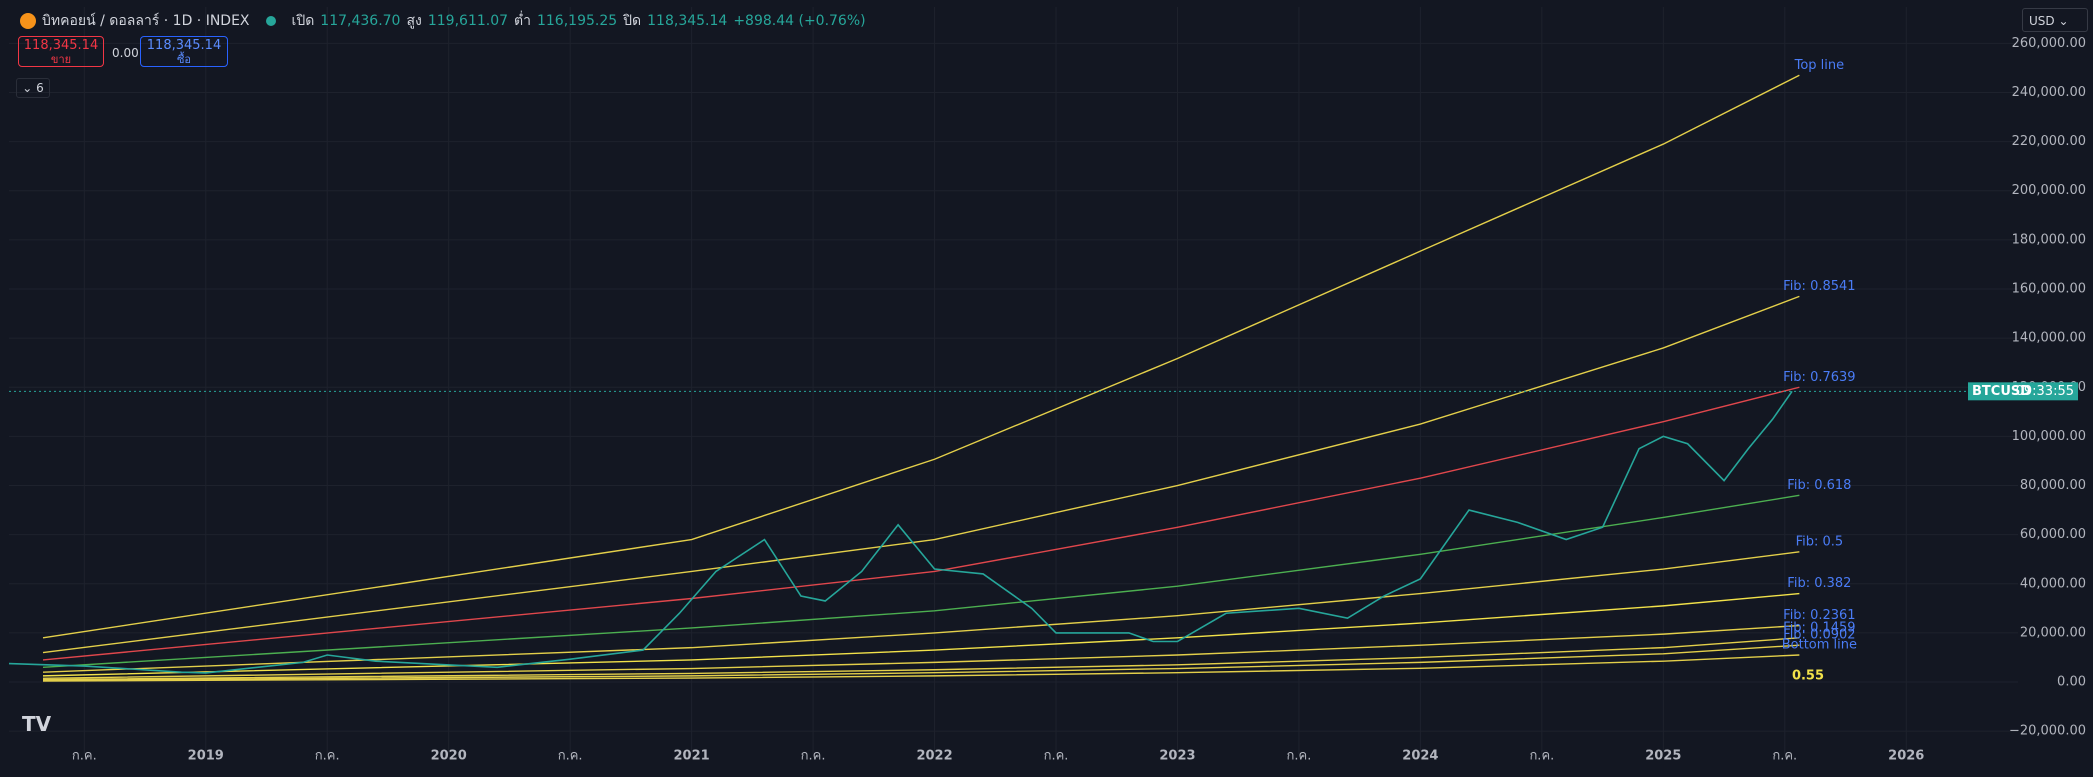 The image size is (2093, 777). Describe the element at coordinates (1819, 286) in the screenshot. I see `line-label: Fib: 0.8541` at that location.